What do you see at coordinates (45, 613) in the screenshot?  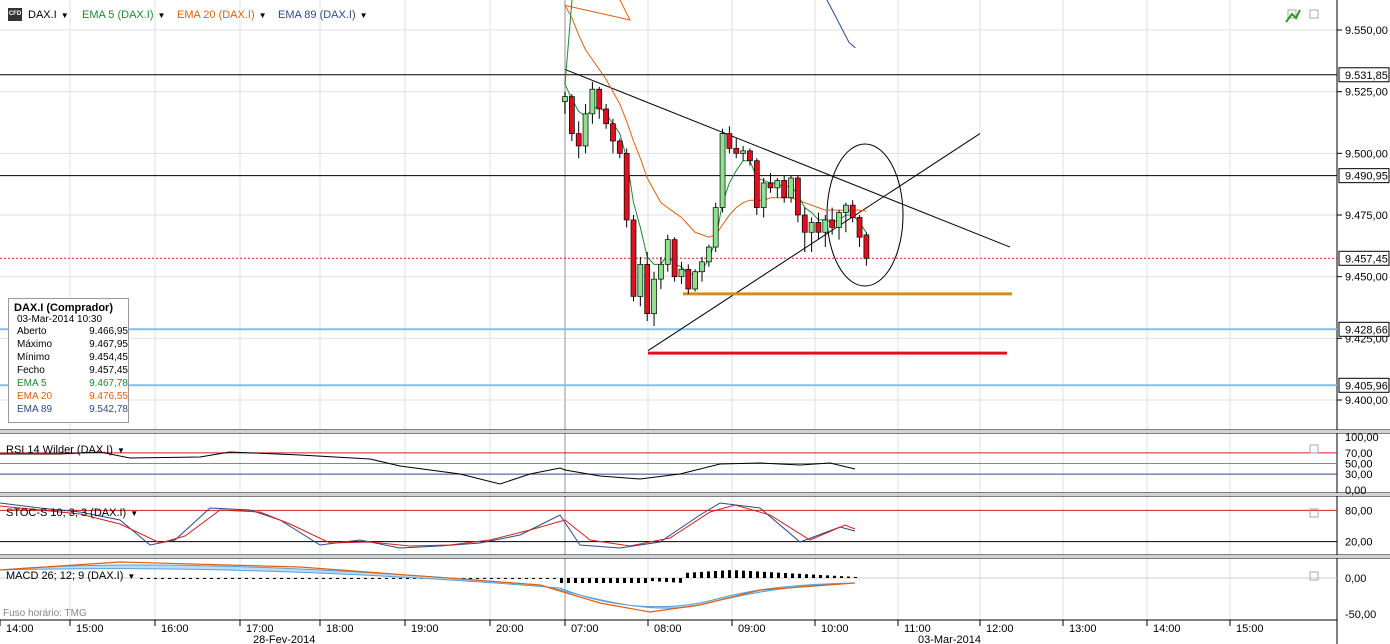 I see `timezone-label: Fuso horário: TMG` at bounding box center [45, 613].